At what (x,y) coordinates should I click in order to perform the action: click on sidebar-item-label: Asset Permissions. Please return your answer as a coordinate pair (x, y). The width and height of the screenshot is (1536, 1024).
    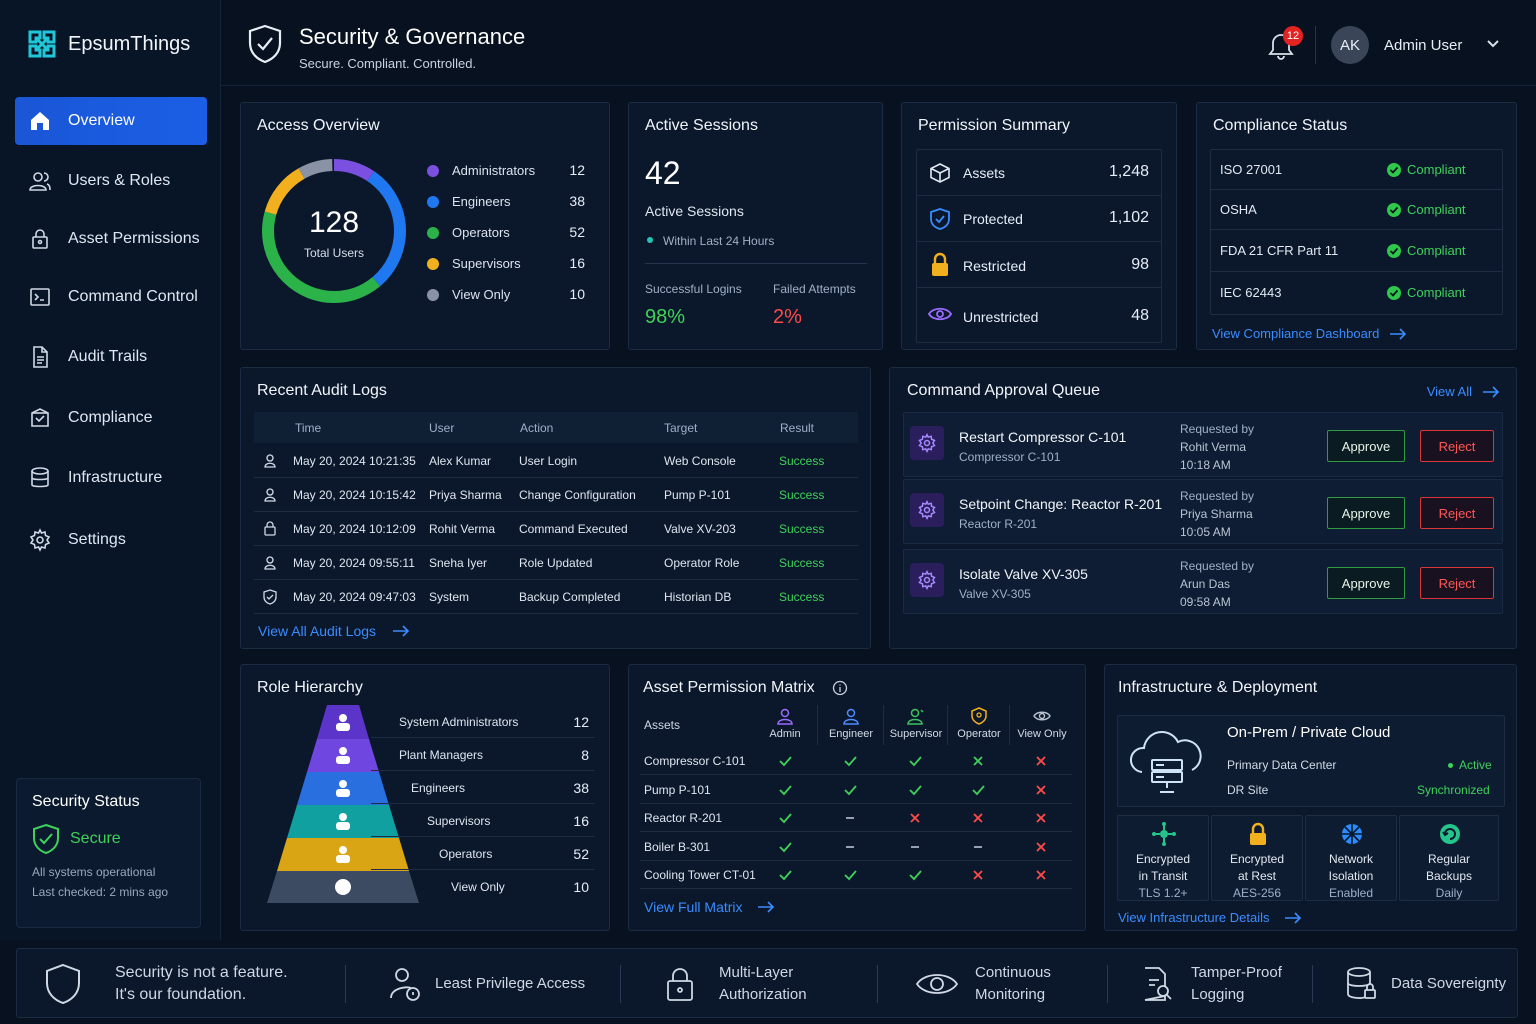
    Looking at the image, I should click on (134, 238).